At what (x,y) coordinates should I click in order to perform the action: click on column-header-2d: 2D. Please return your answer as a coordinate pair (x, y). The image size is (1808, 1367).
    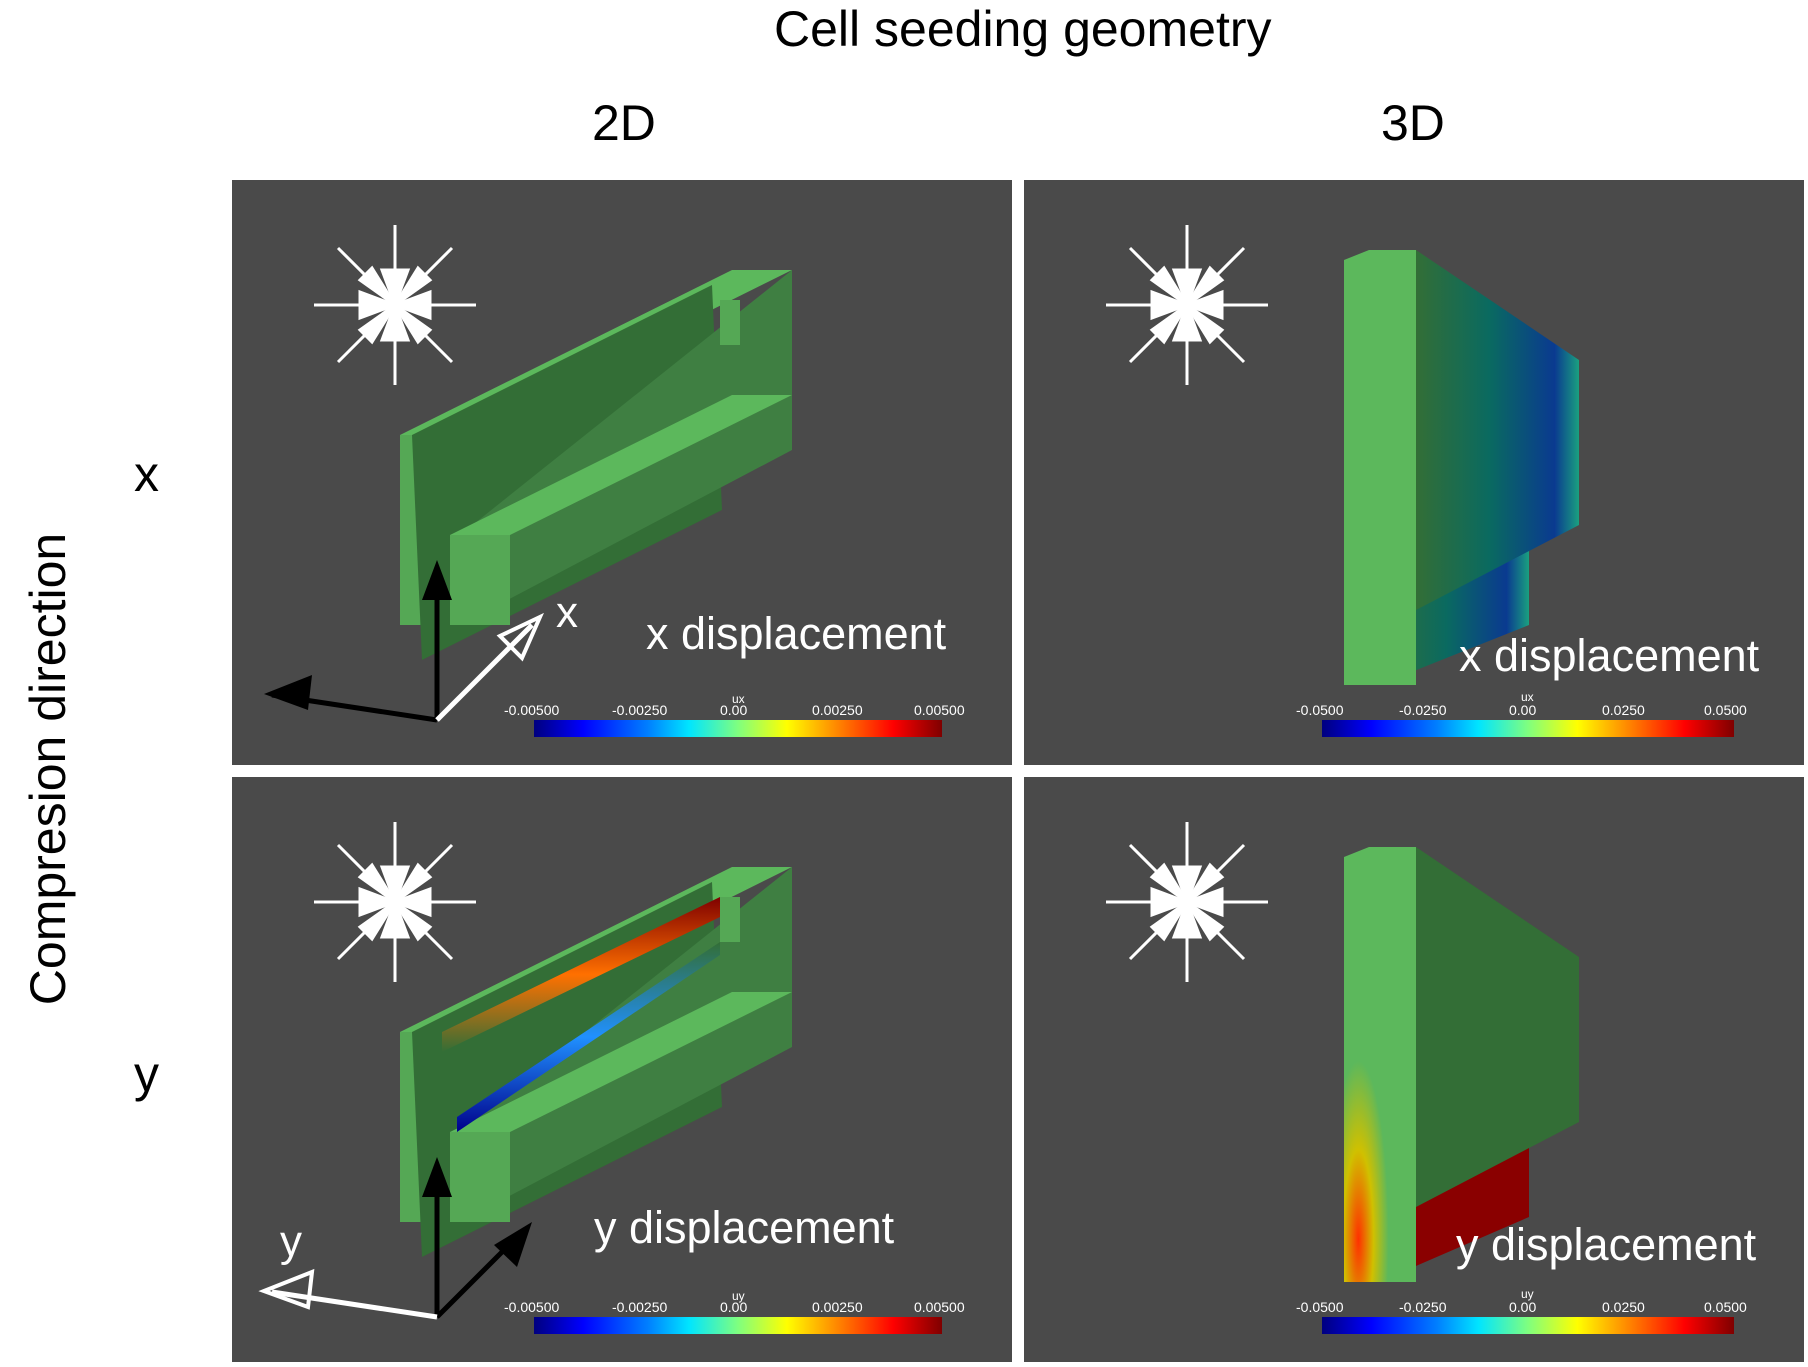
    Looking at the image, I should click on (624, 123).